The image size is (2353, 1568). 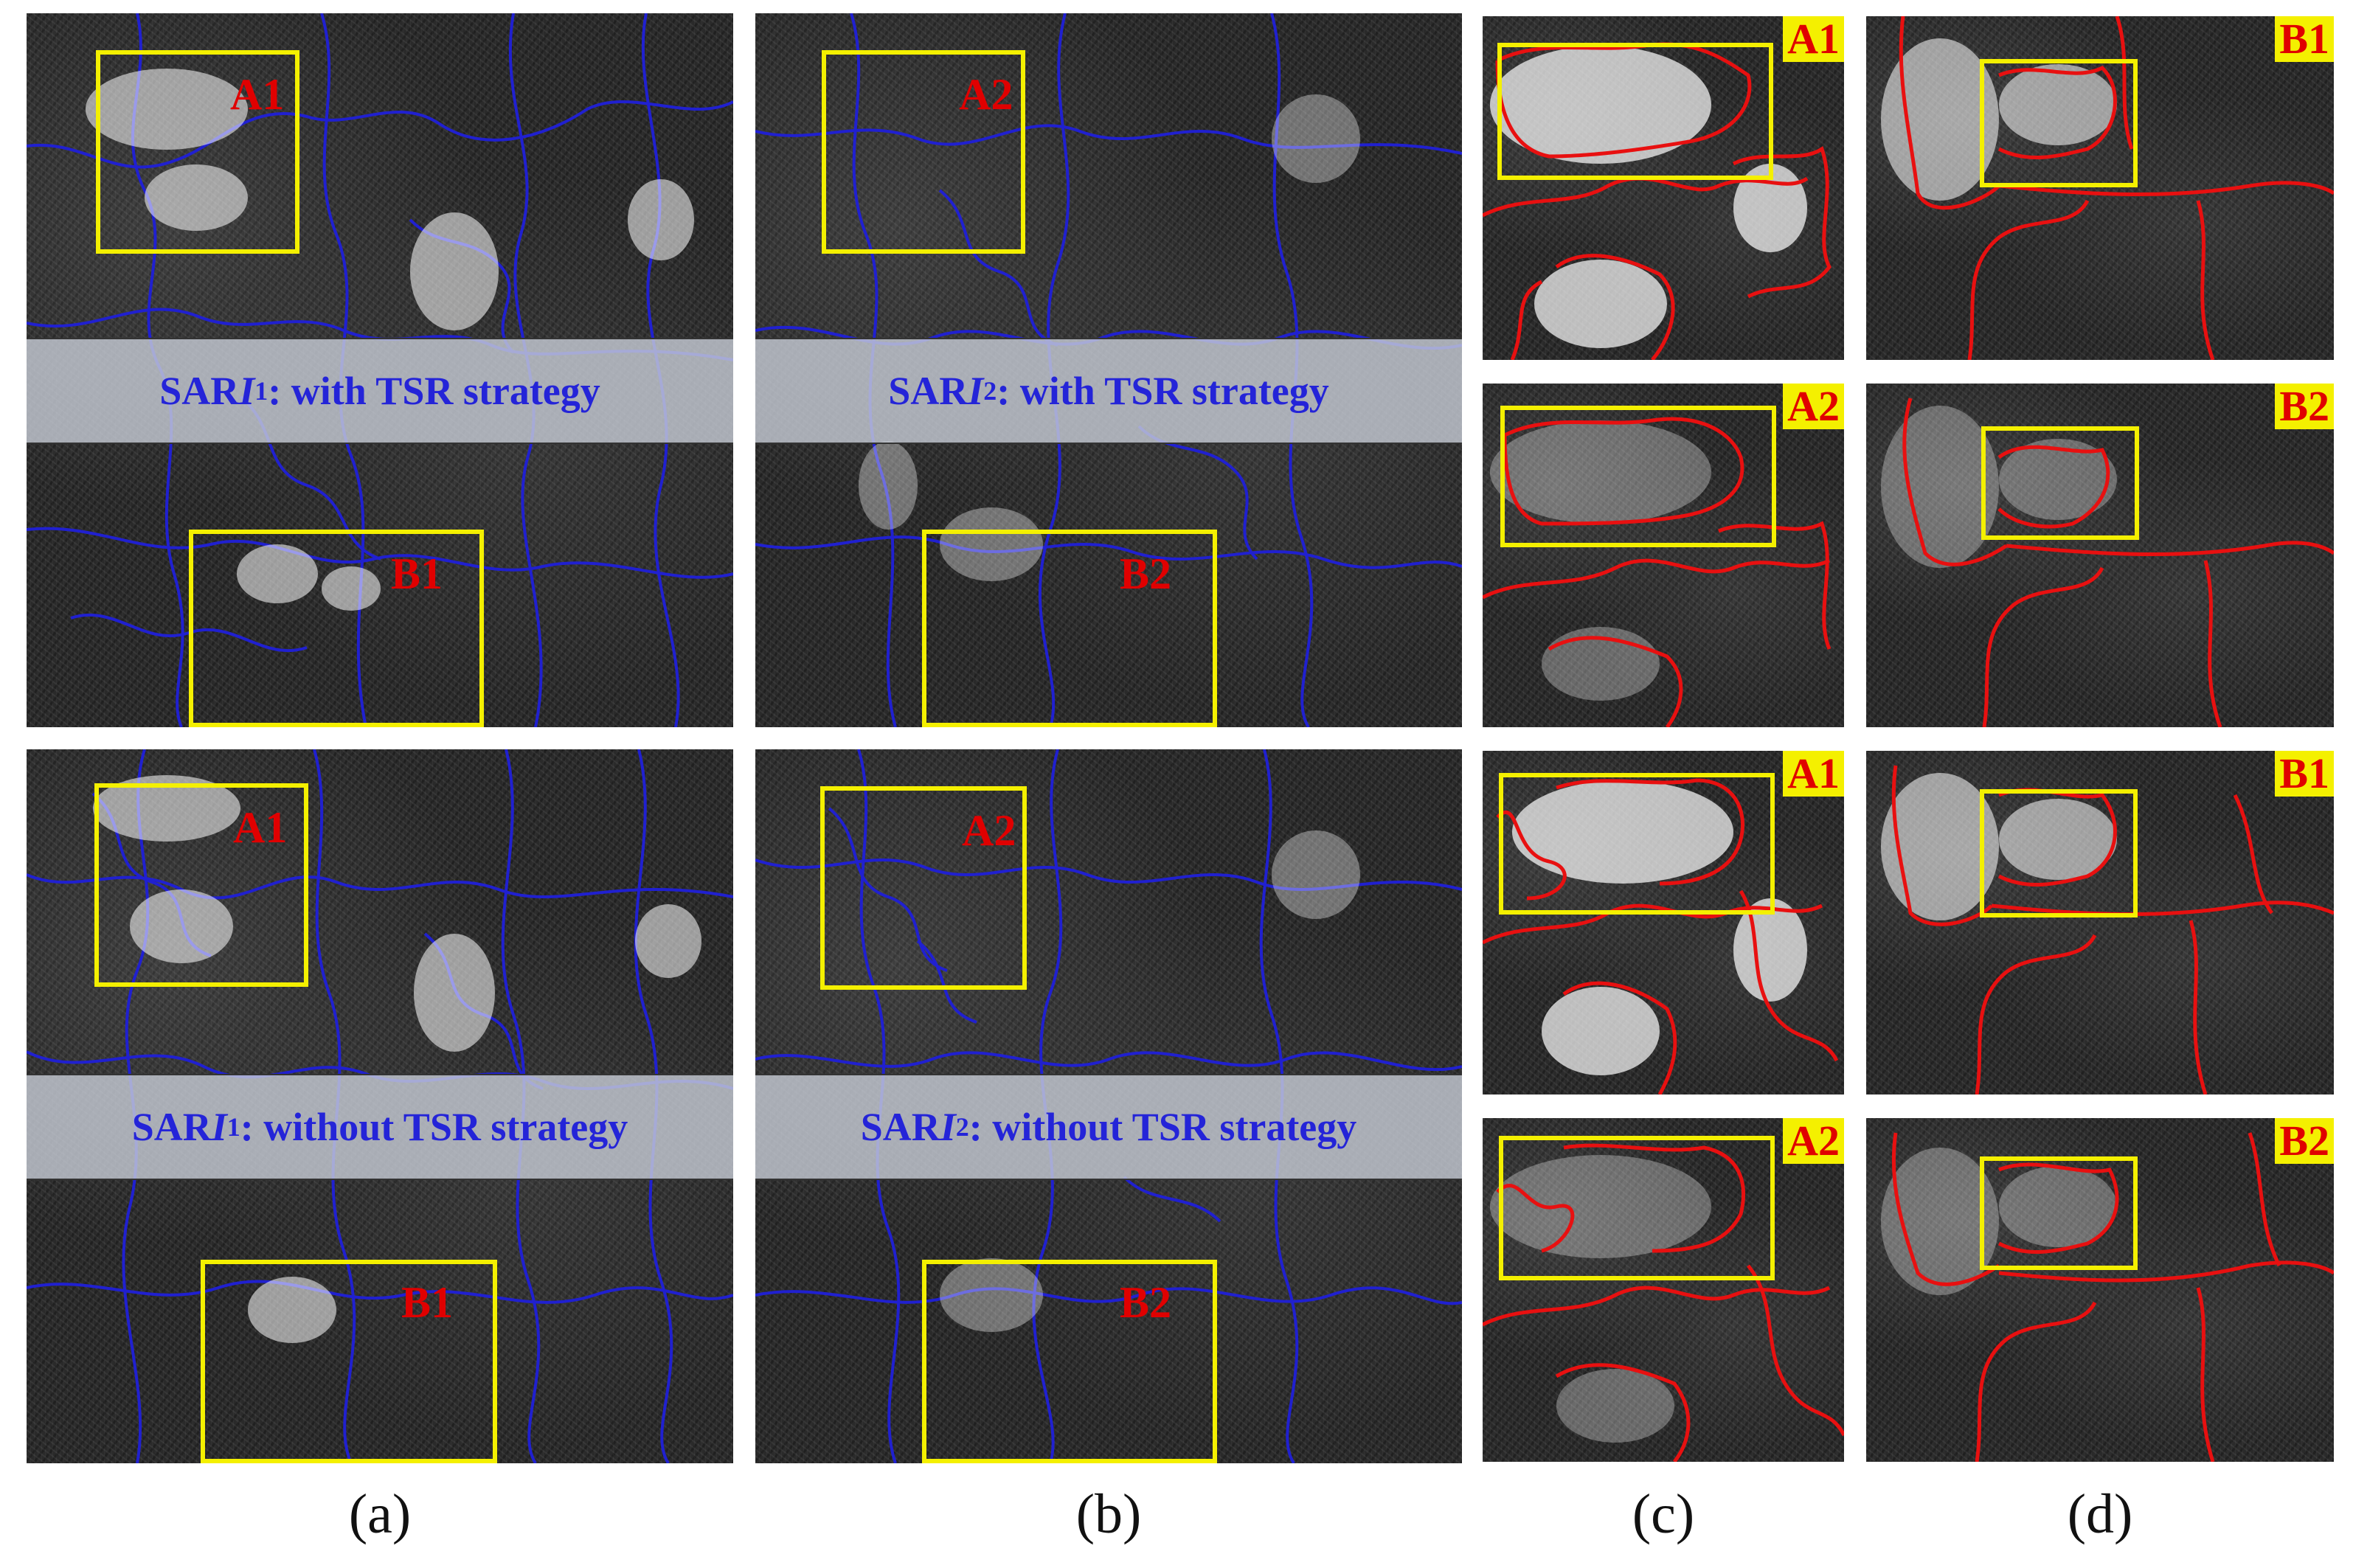 What do you see at coordinates (380, 1514) in the screenshot?
I see `column-label-a: (a)` at bounding box center [380, 1514].